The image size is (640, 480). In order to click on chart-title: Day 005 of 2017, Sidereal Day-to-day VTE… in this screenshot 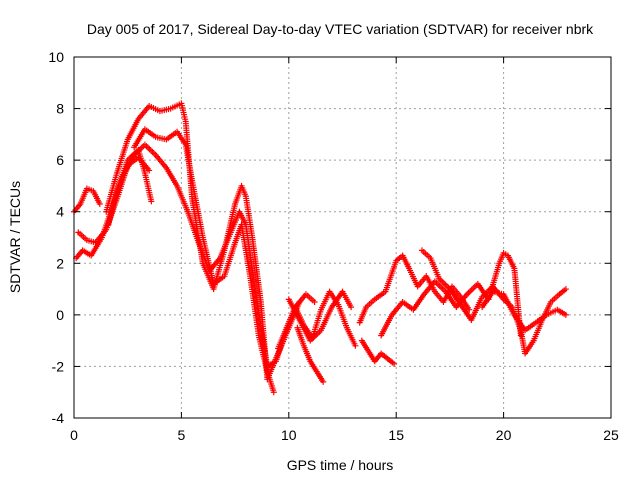, I will do `click(340, 29)`.